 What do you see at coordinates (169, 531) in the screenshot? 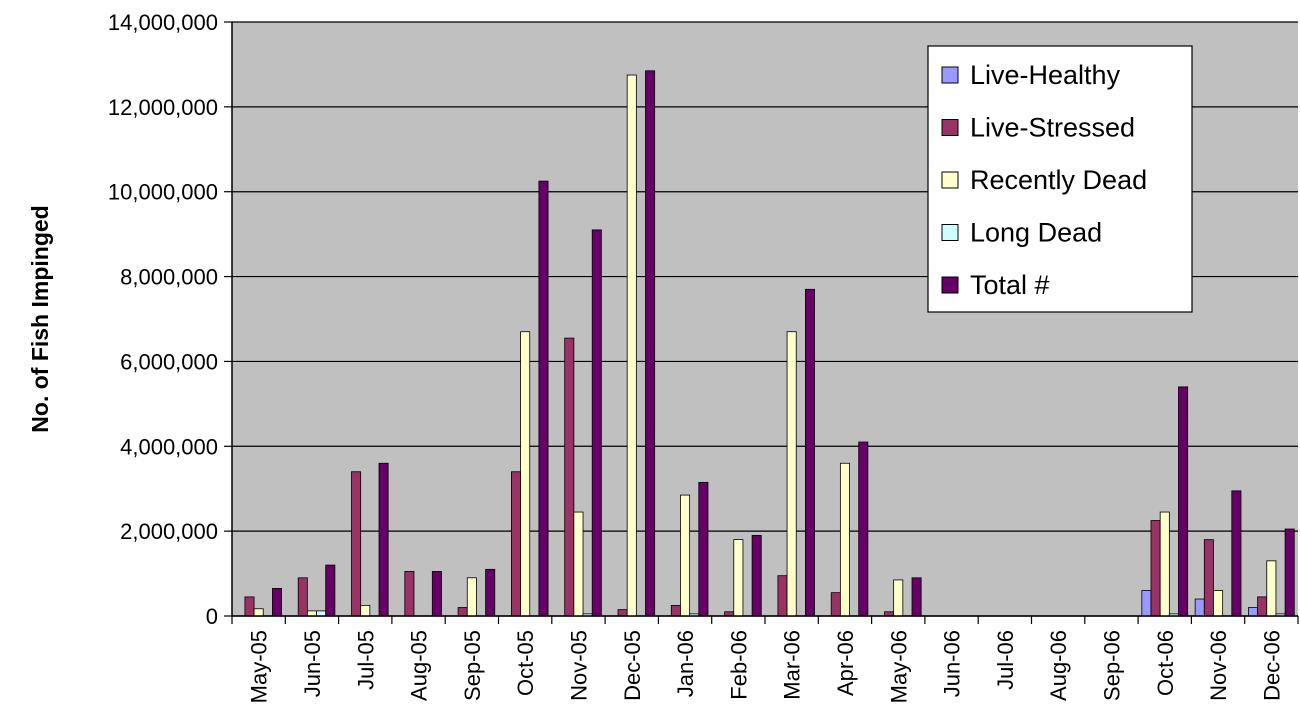
I see `y-tick-label: 2,000,000` at bounding box center [169, 531].